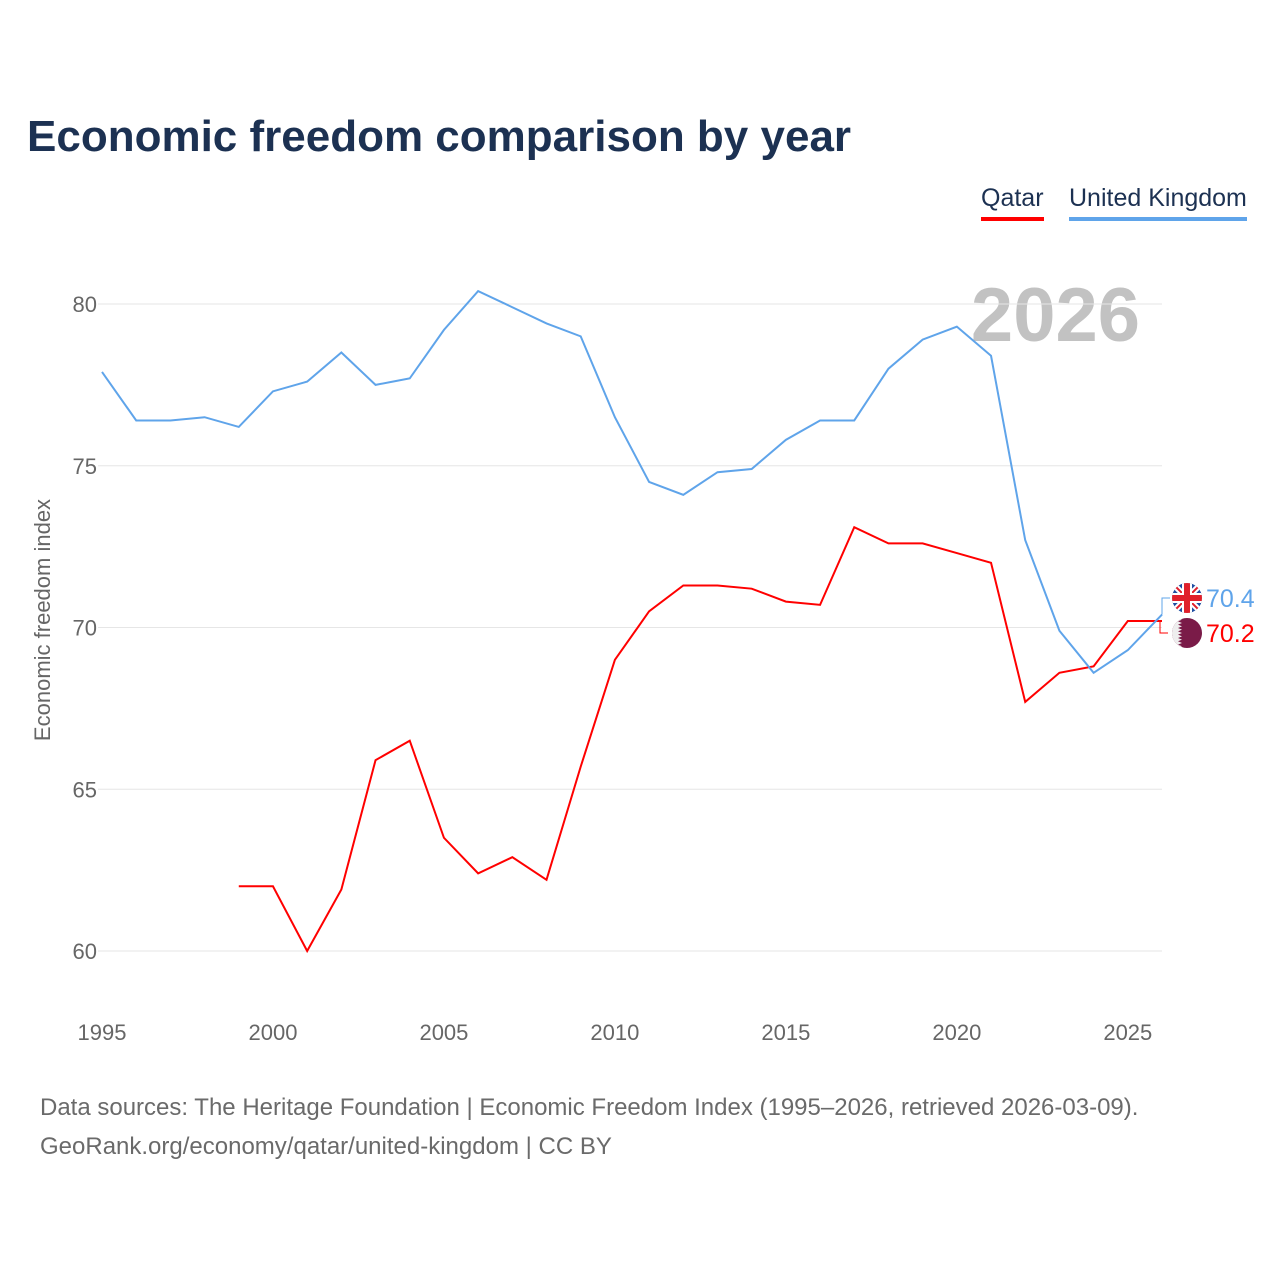 This screenshot has height=1280, width=1280. I want to click on legend-qatar: Qatar, so click(1012, 202).